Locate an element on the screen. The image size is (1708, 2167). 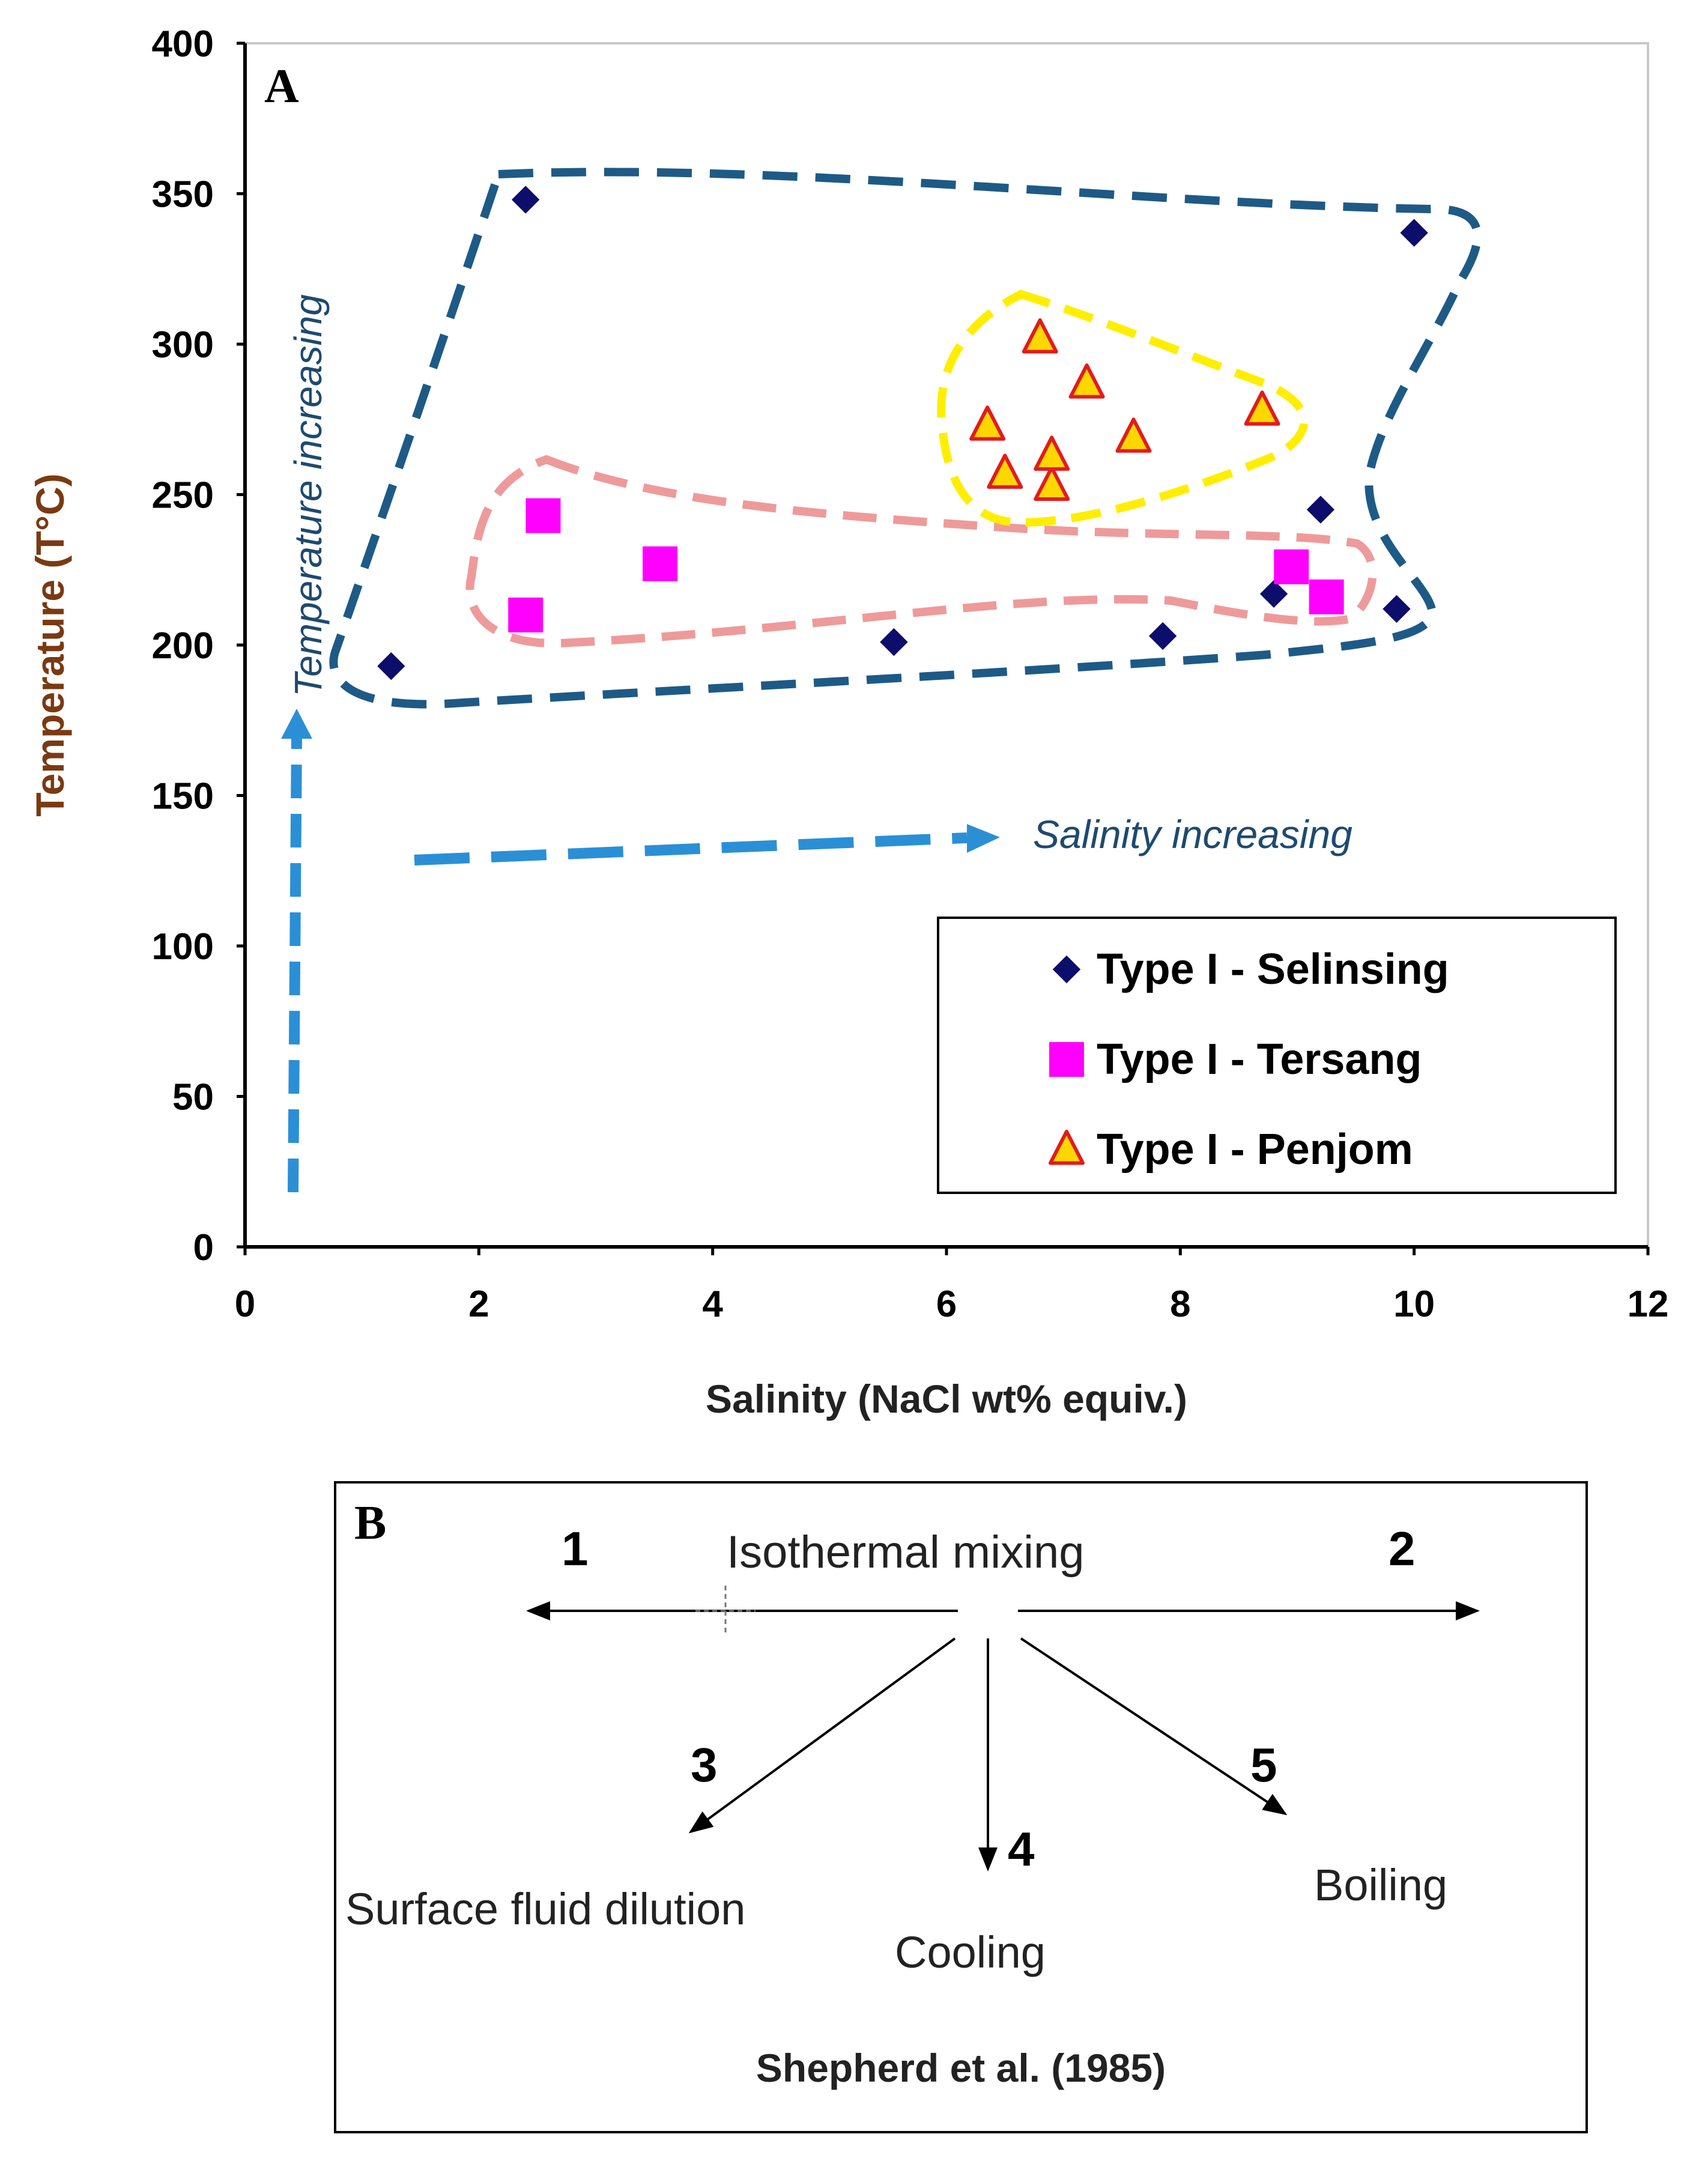
x-tick-label: 4 is located at coordinates (712, 1305).